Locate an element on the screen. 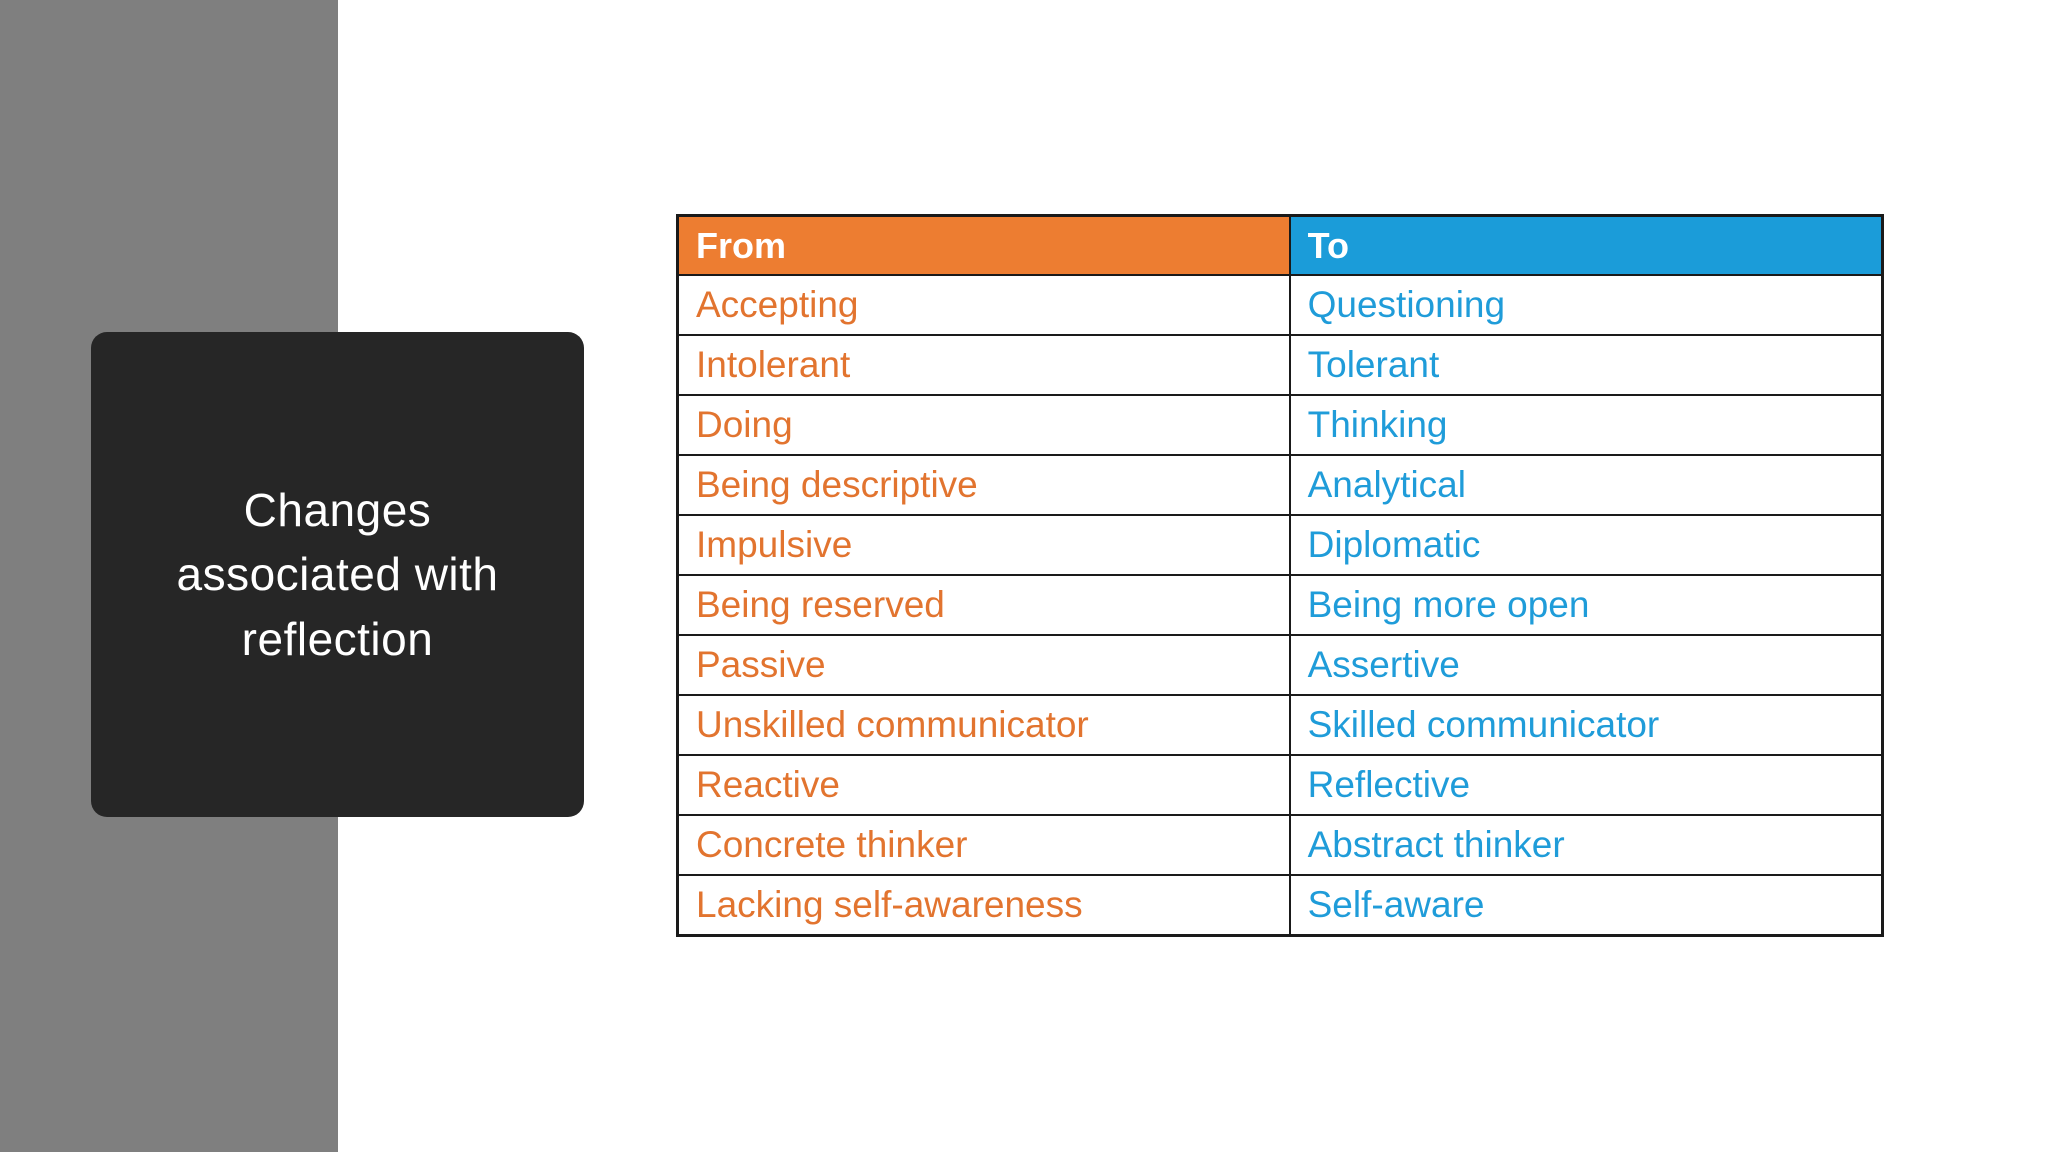 The width and height of the screenshot is (2048, 1152). table-row: Accepting Questioning is located at coordinates (1280, 305).